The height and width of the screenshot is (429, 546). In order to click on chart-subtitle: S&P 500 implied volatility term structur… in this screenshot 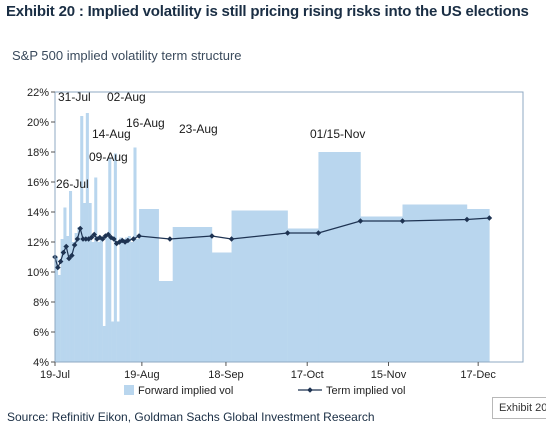, I will do `click(127, 55)`.